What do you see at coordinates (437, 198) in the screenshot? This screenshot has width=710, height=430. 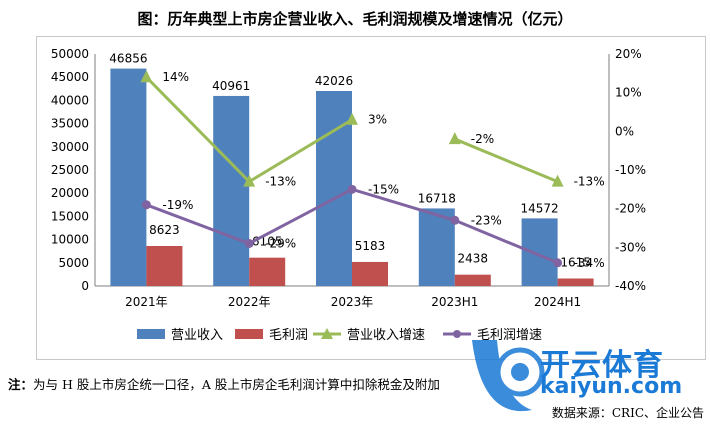 I see `revenue-bar-label: 16718` at bounding box center [437, 198].